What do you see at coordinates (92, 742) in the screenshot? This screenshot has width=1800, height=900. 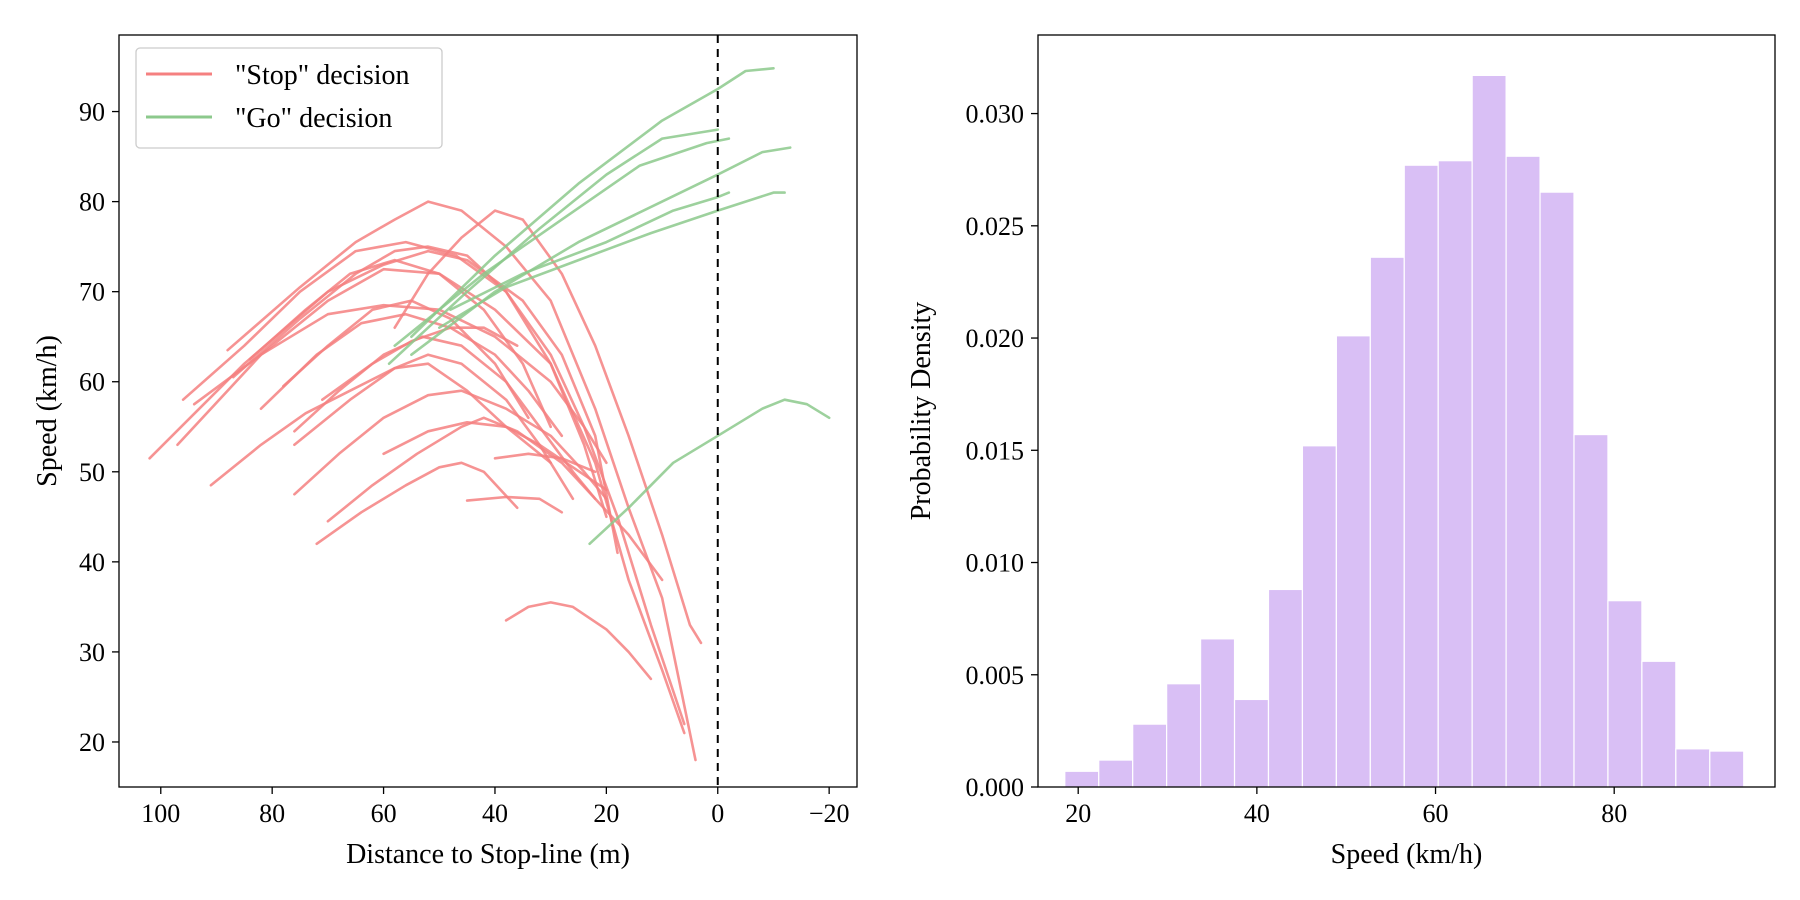 I see `left-y-tick-label: 20` at bounding box center [92, 742].